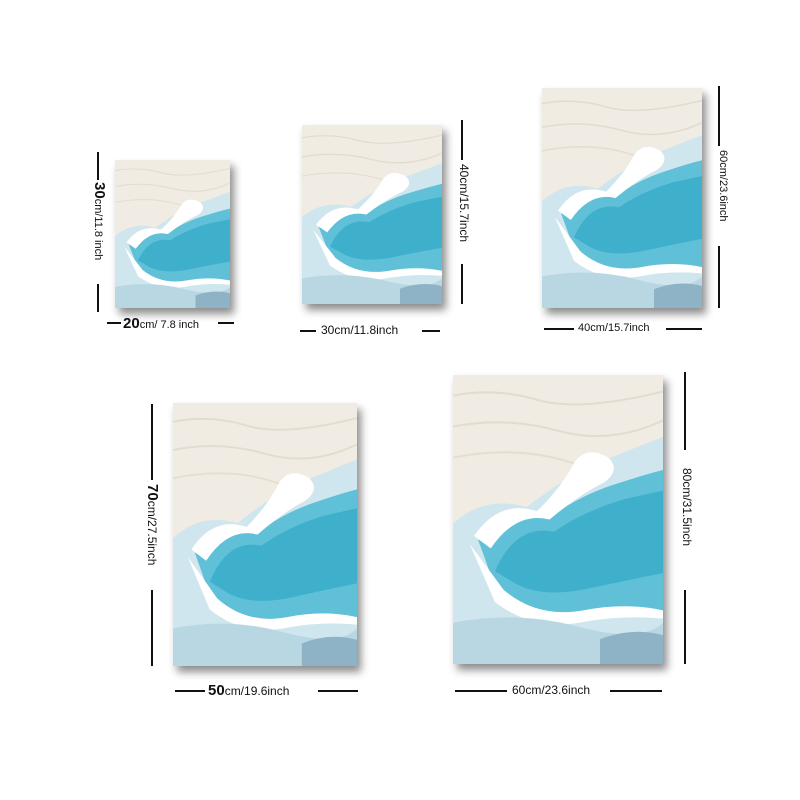 This screenshot has height=800, width=800. I want to click on width-dimension-label: 30cm/11.8inch, so click(360, 330).